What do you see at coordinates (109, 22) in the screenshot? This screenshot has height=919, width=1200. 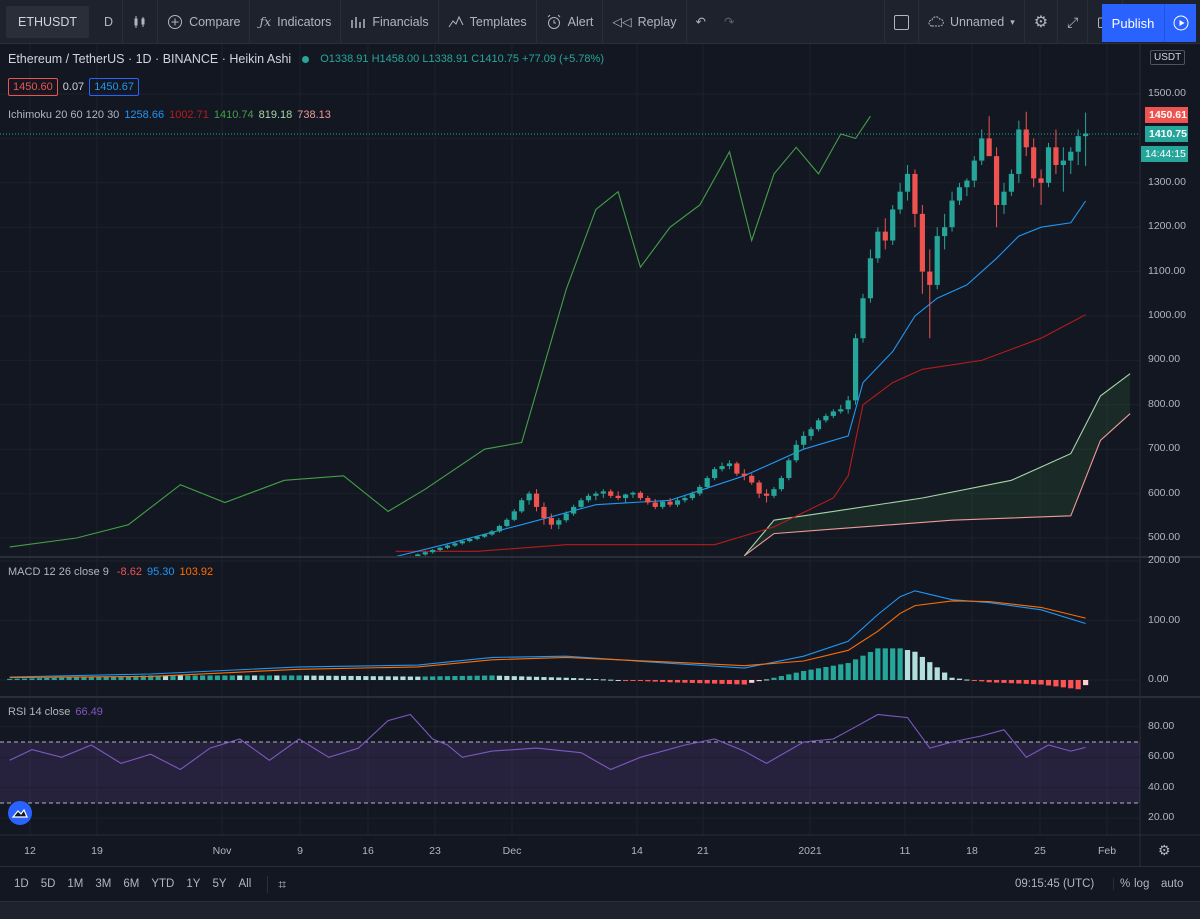 I see `interval-button: D` at bounding box center [109, 22].